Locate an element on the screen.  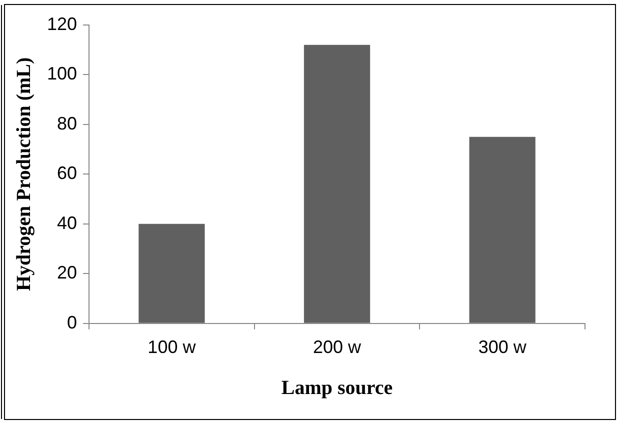
x-tick-label: 100 w is located at coordinates (172, 347).